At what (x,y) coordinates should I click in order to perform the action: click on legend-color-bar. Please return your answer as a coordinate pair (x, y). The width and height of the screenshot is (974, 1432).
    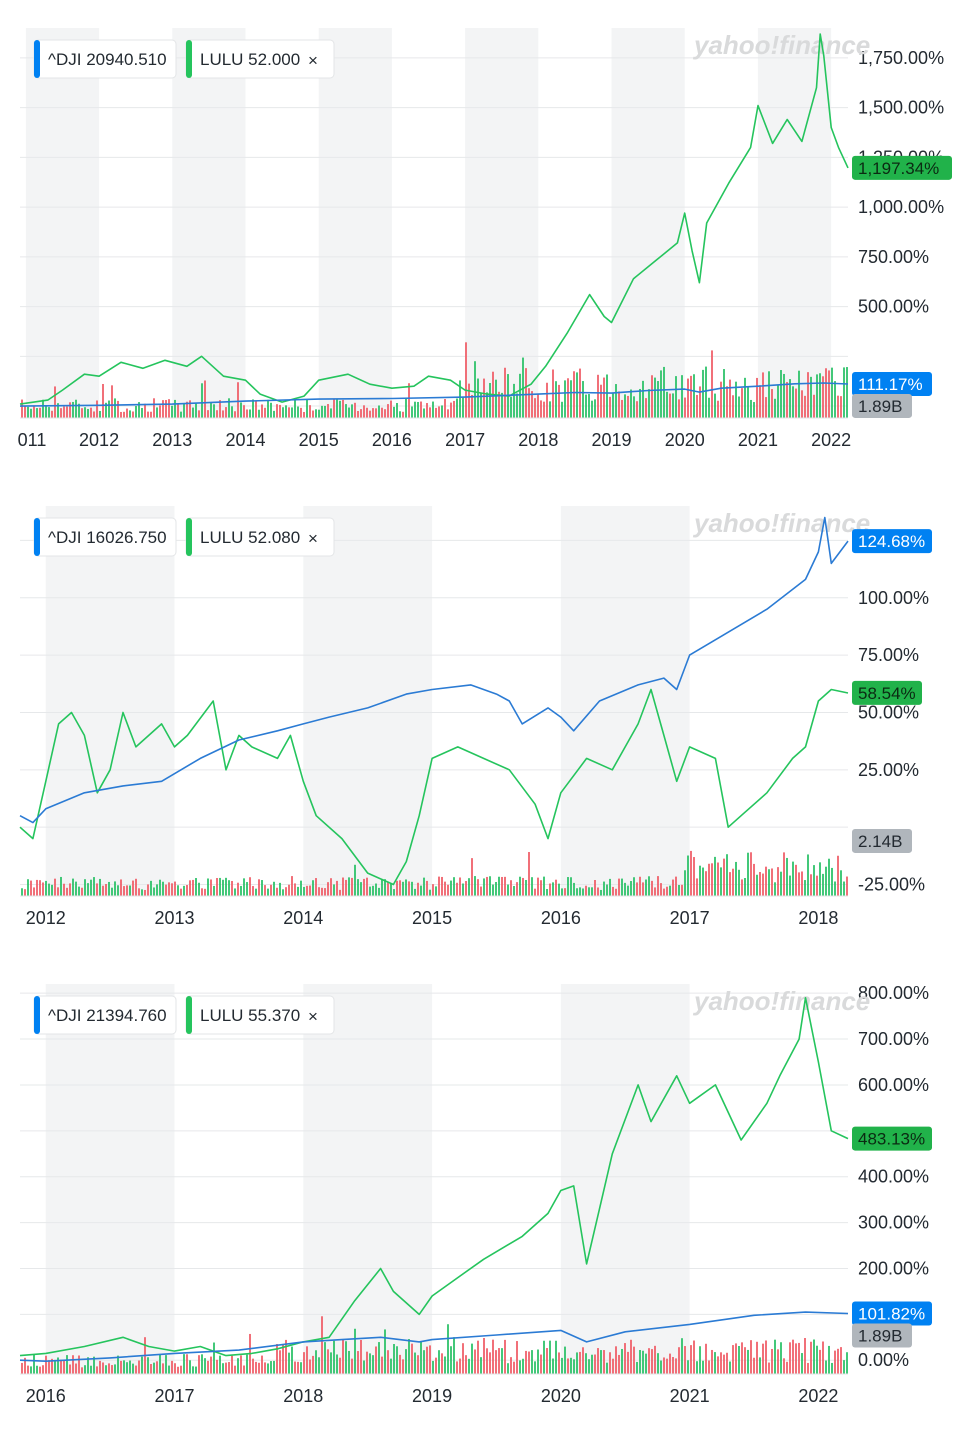
    Looking at the image, I should click on (37, 59).